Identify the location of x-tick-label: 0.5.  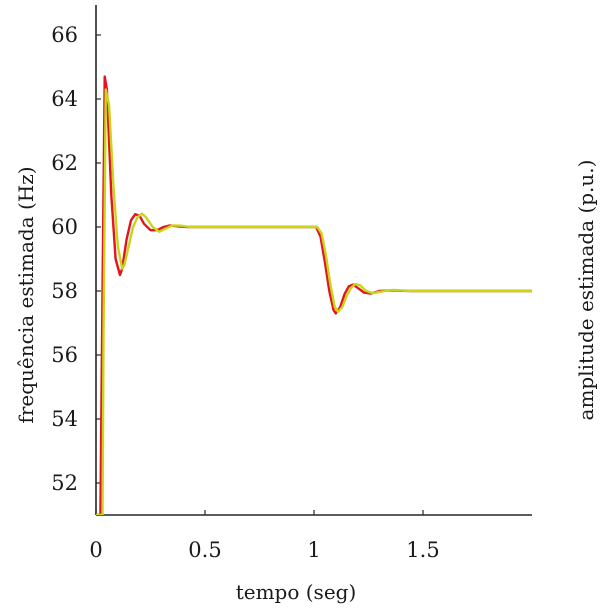
(204, 550).